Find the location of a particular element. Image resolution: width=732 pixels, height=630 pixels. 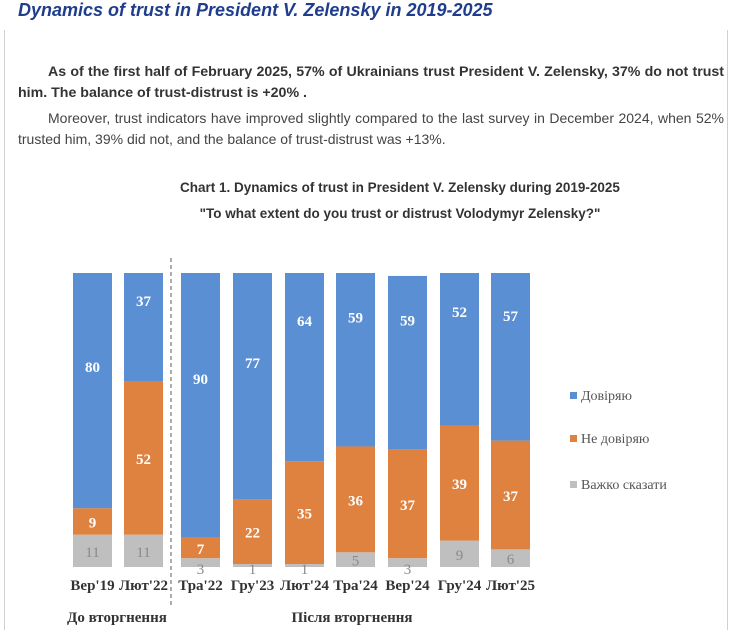

data-label: 39 is located at coordinates (459, 485).